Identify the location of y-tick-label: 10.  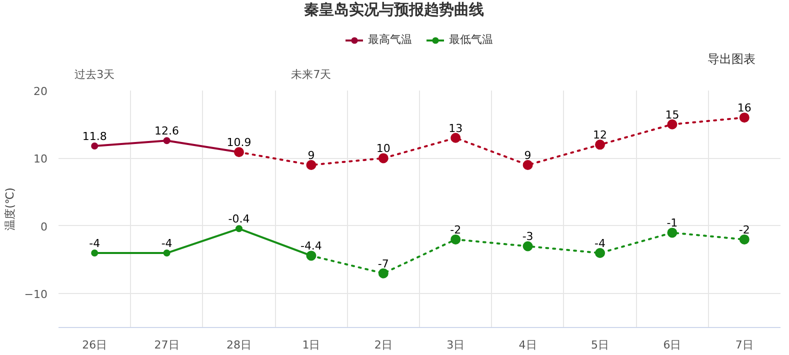
(41, 159).